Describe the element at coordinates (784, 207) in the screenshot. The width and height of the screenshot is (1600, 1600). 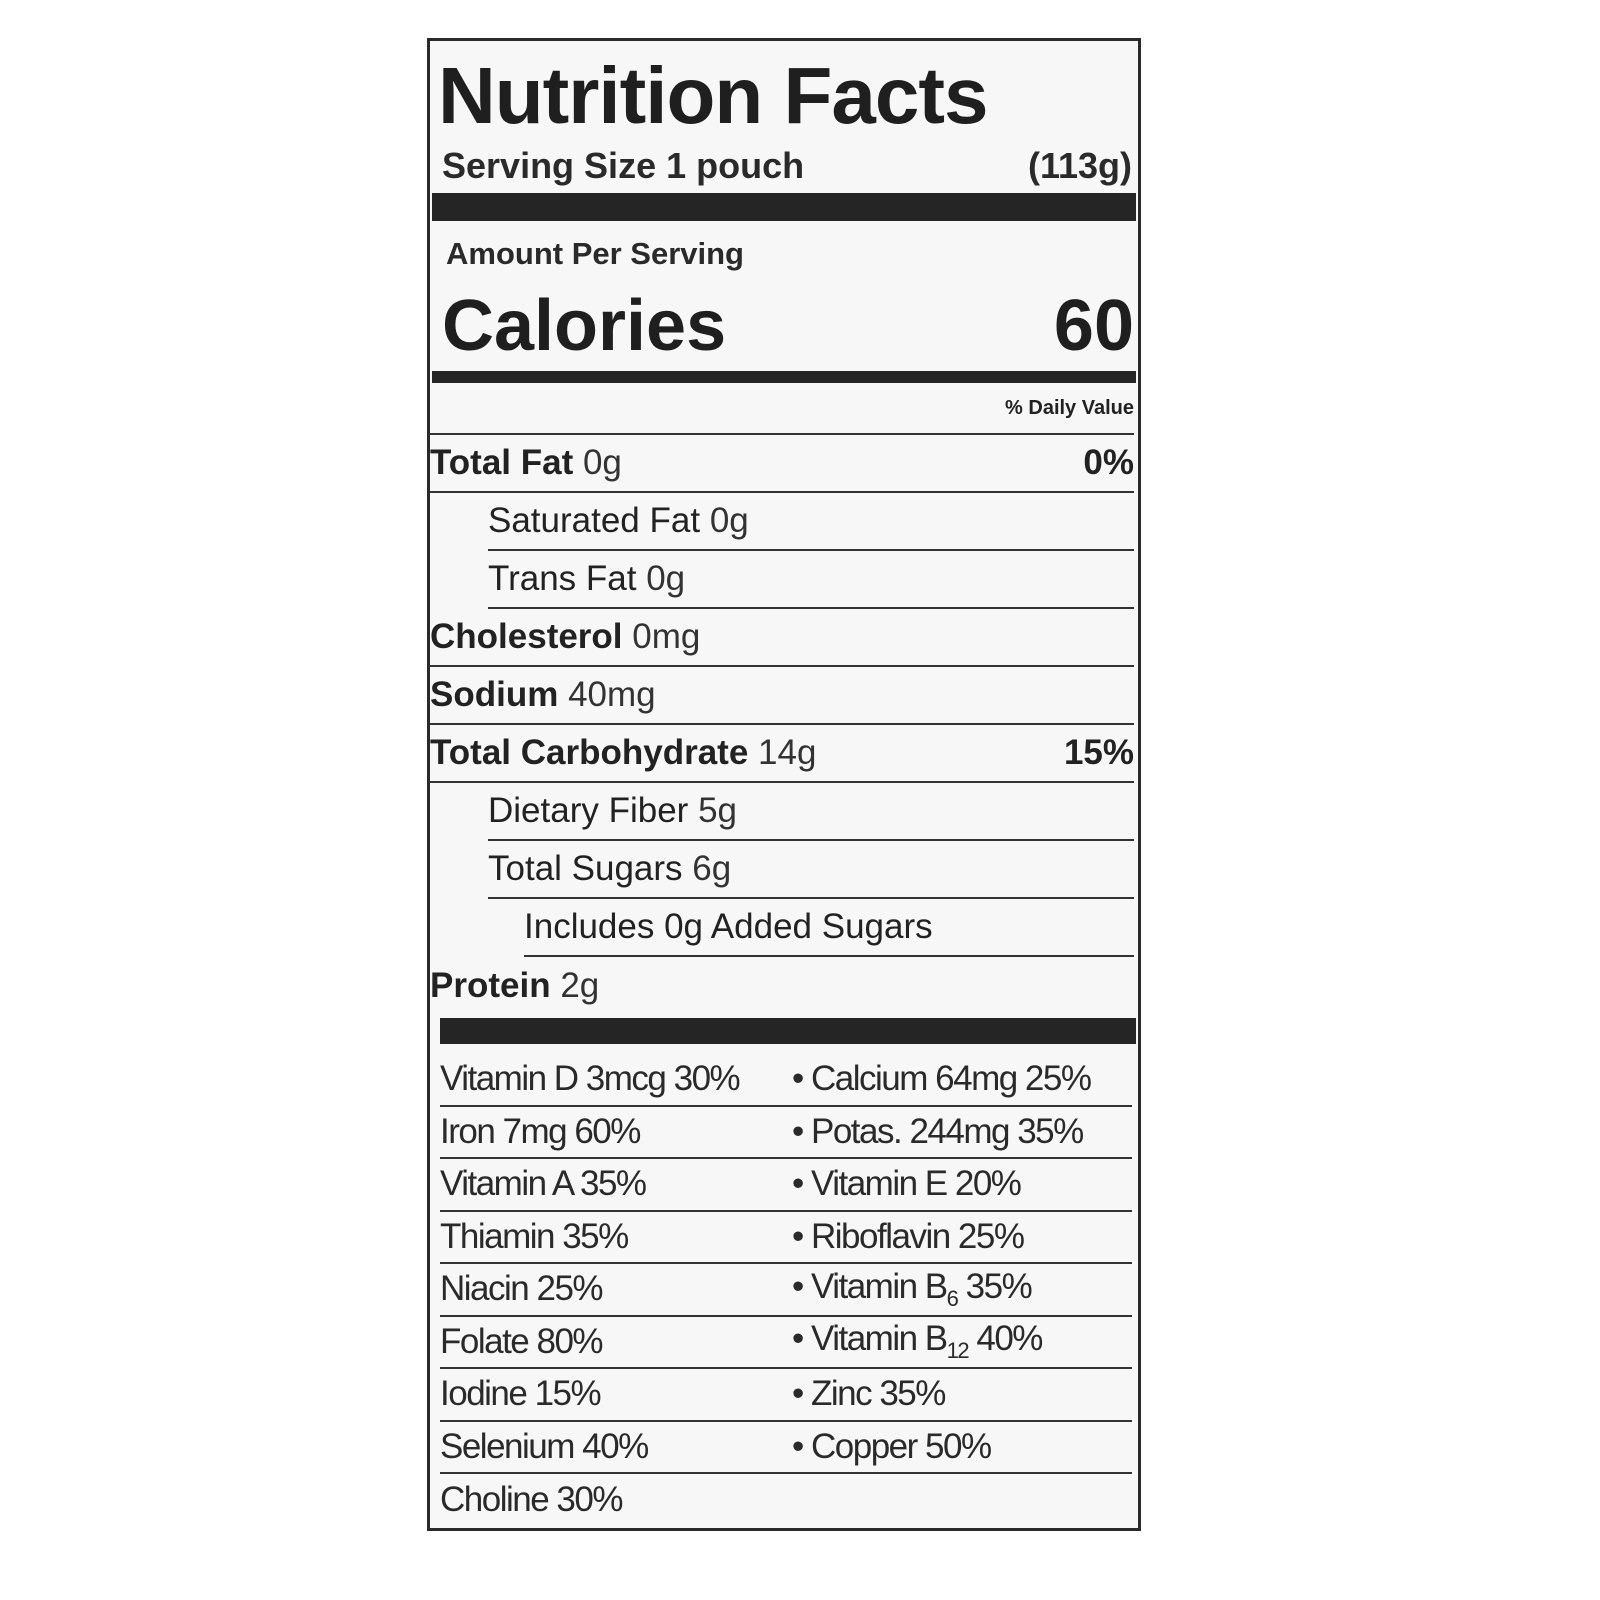
I see `thick-divider` at that location.